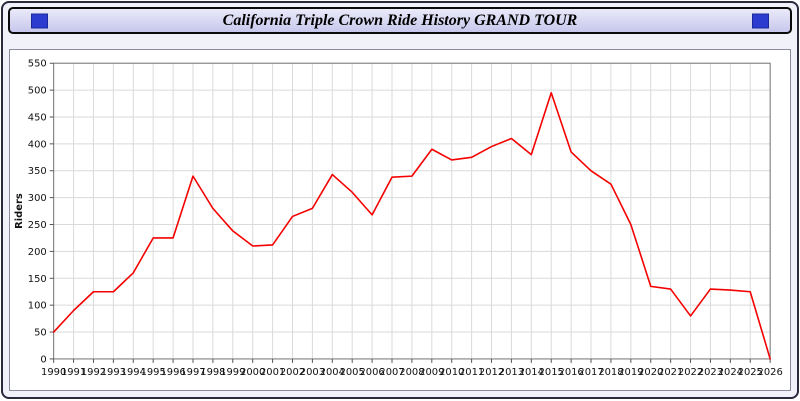 The height and width of the screenshot is (401, 800). Describe the element at coordinates (650, 372) in the screenshot. I see `svg-text: 2020` at that location.